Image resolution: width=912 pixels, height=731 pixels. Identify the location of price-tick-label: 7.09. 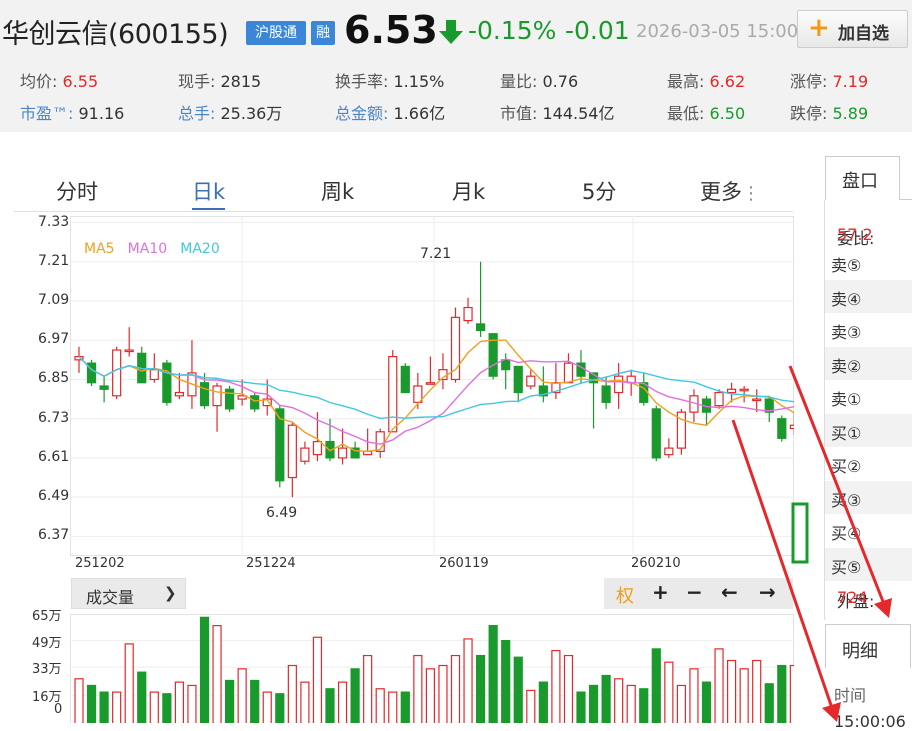
(54, 300).